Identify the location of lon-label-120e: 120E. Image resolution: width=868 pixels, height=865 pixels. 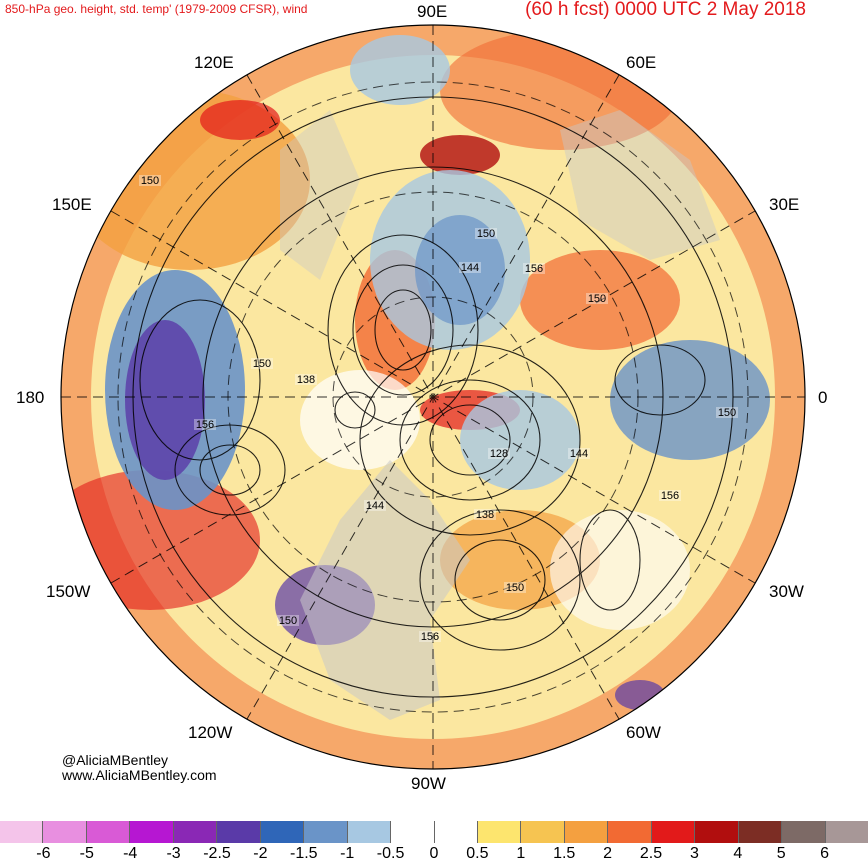
(214, 62).